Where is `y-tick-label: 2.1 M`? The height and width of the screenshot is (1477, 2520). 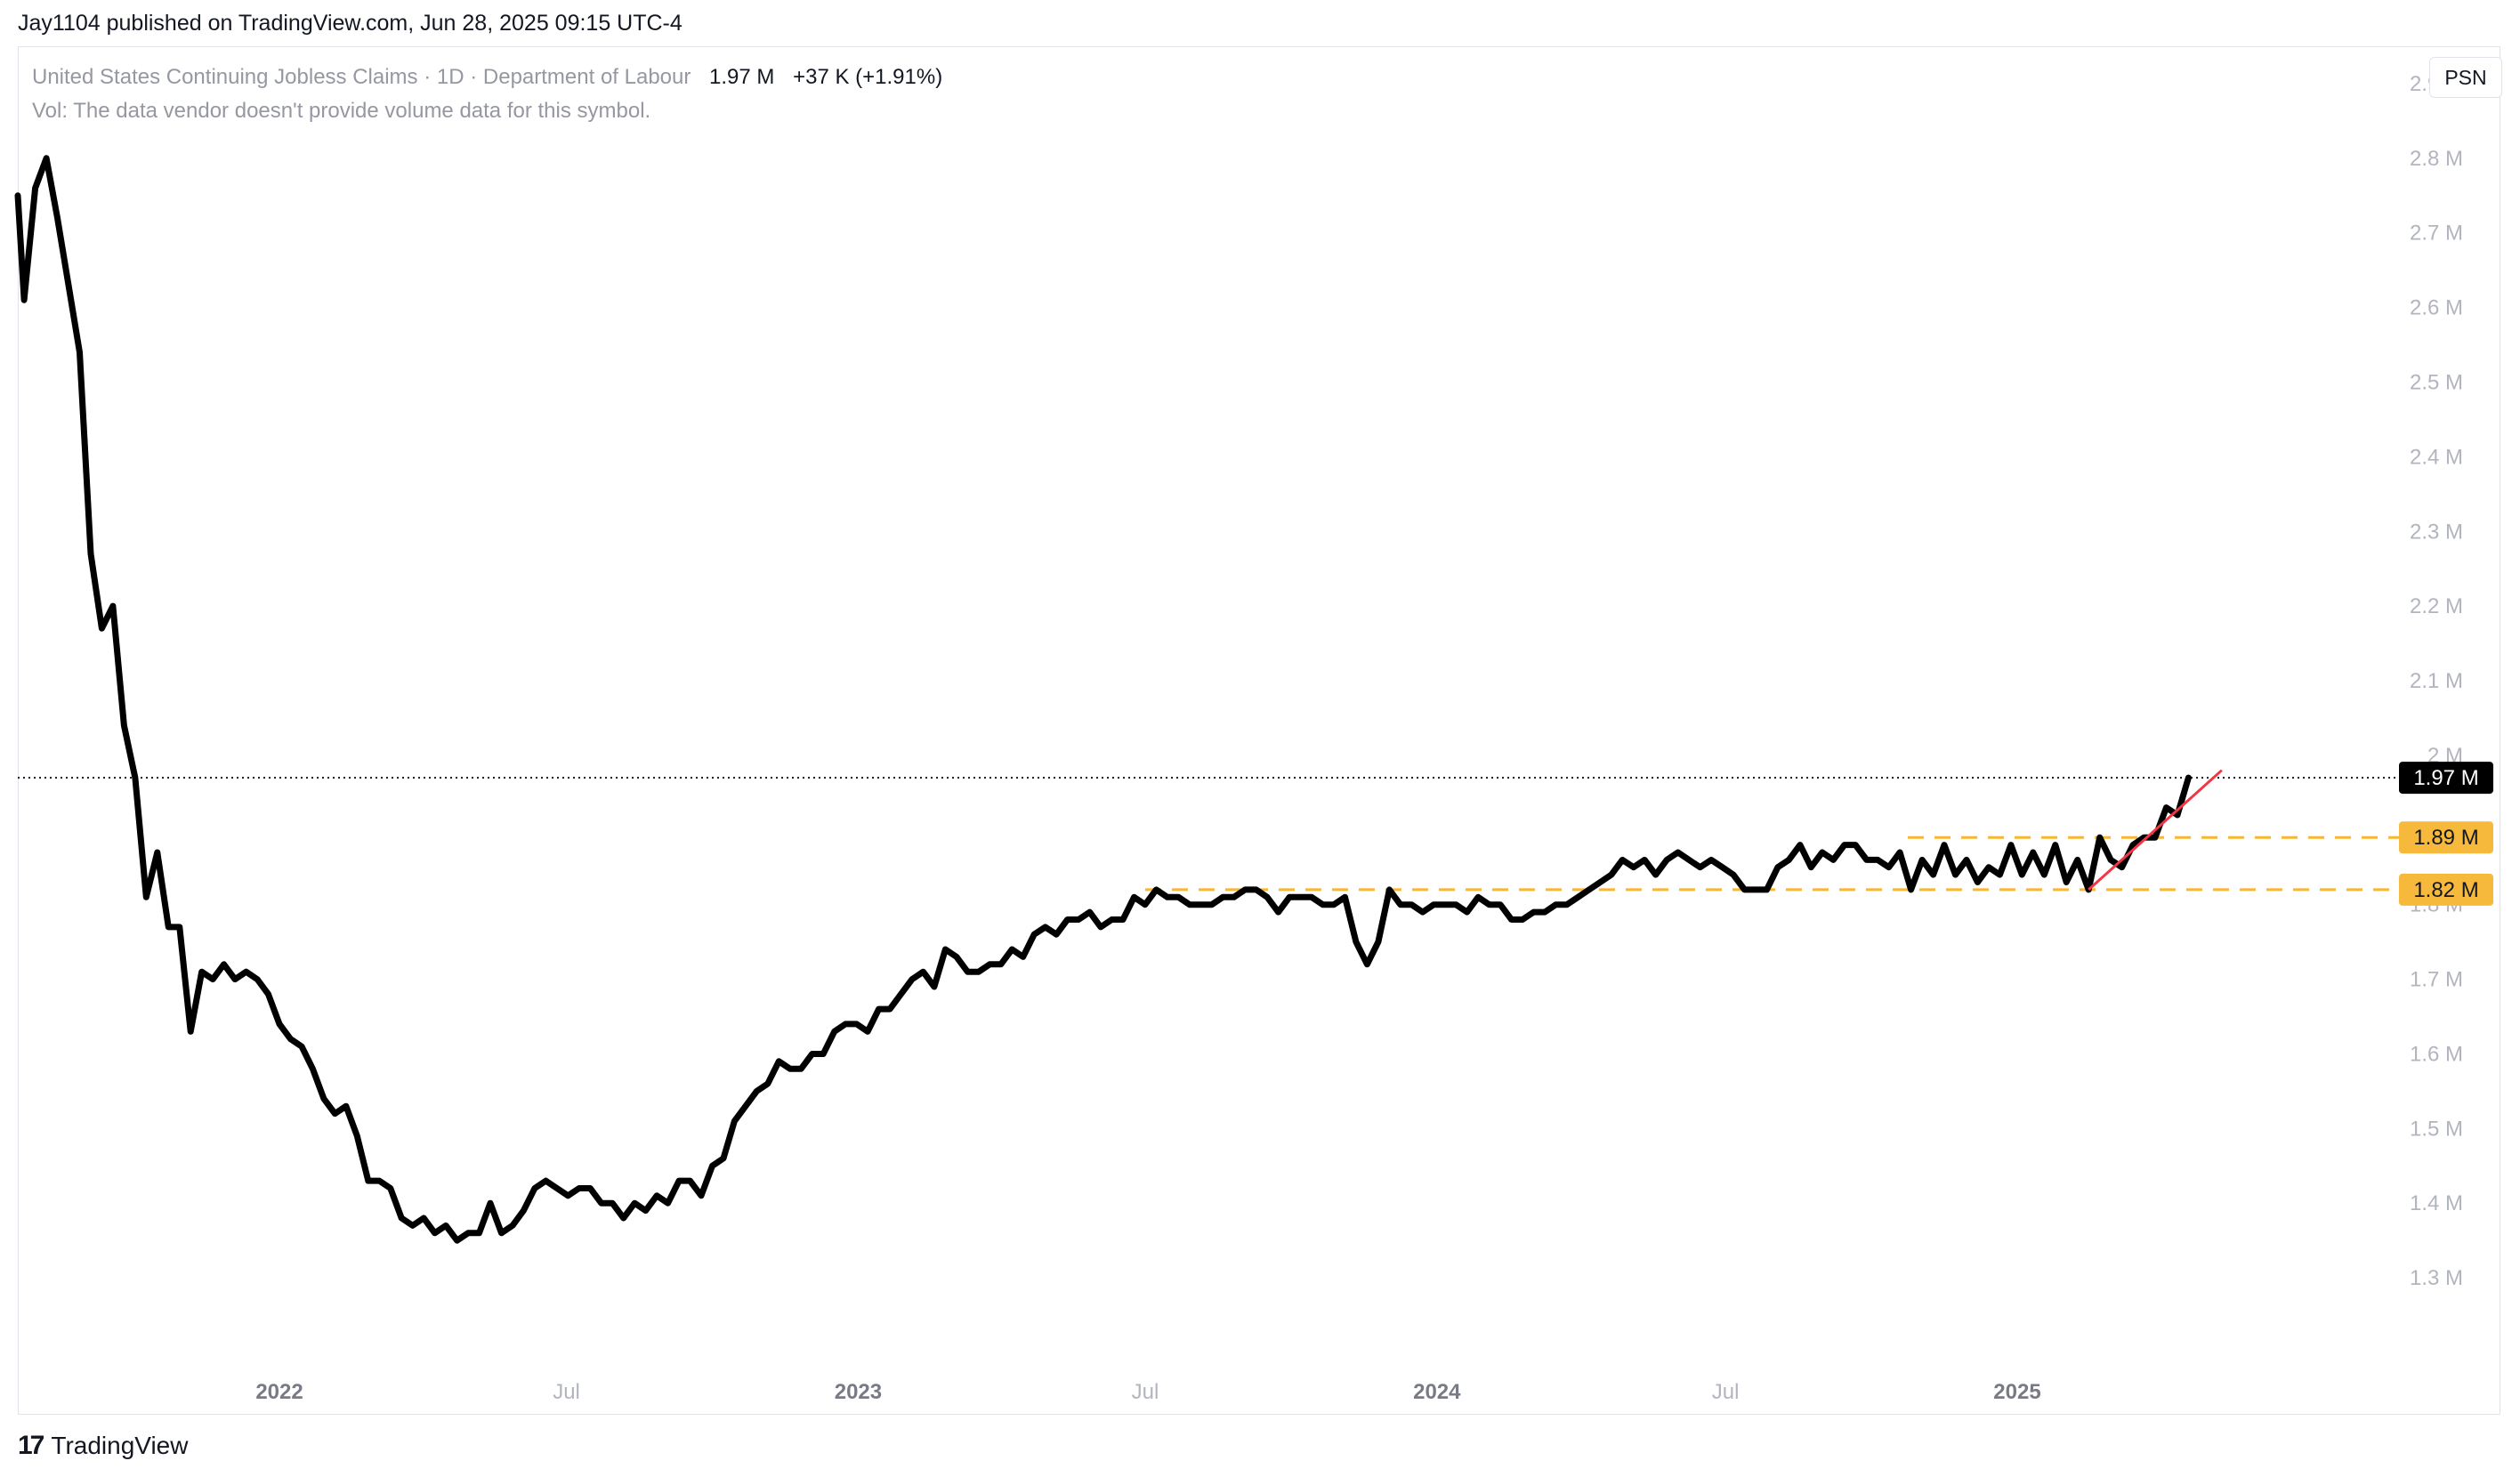
y-tick-label: 2.1 M is located at coordinates (2436, 681).